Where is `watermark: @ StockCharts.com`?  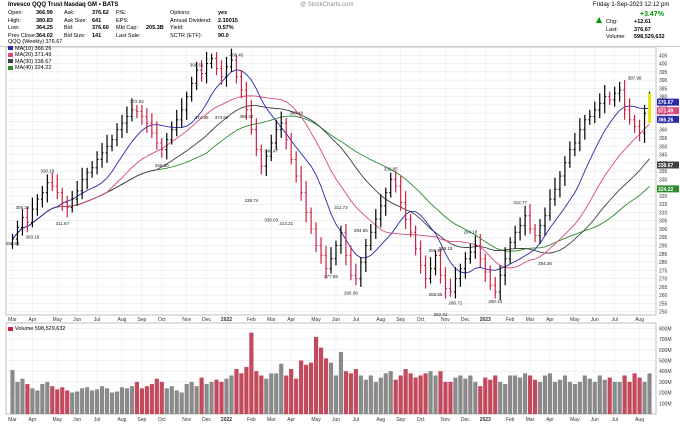 watermark: @ StockCharts.com is located at coordinates (327, 5).